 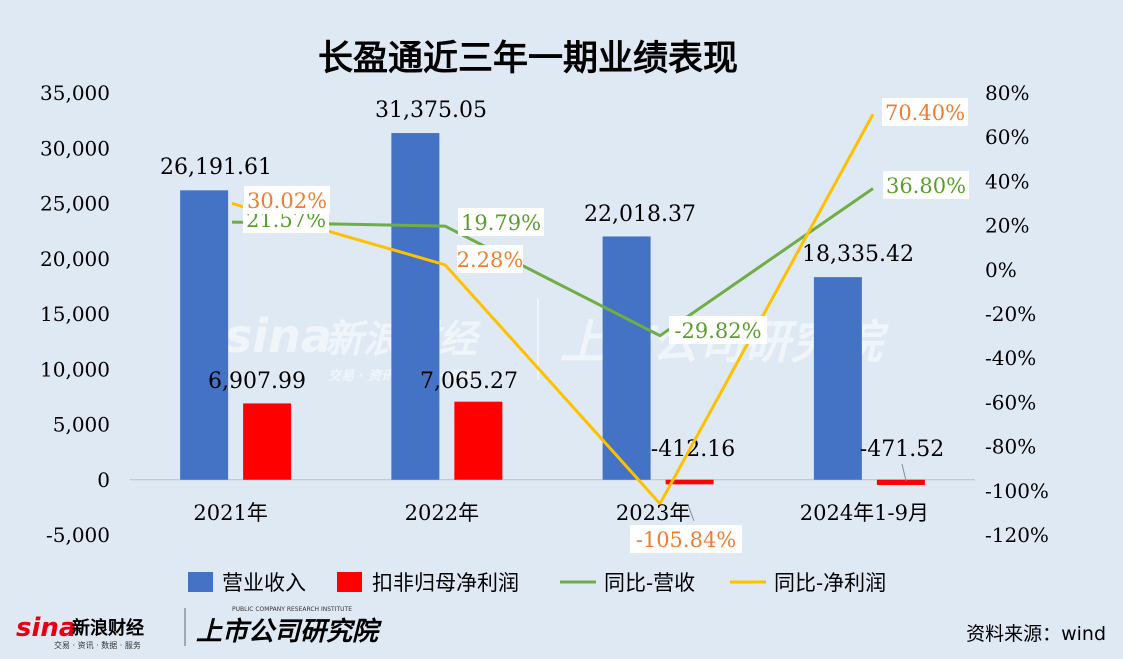 I want to click on chart-title: 长盈通近三年一期业绩表现, so click(x=528, y=59).